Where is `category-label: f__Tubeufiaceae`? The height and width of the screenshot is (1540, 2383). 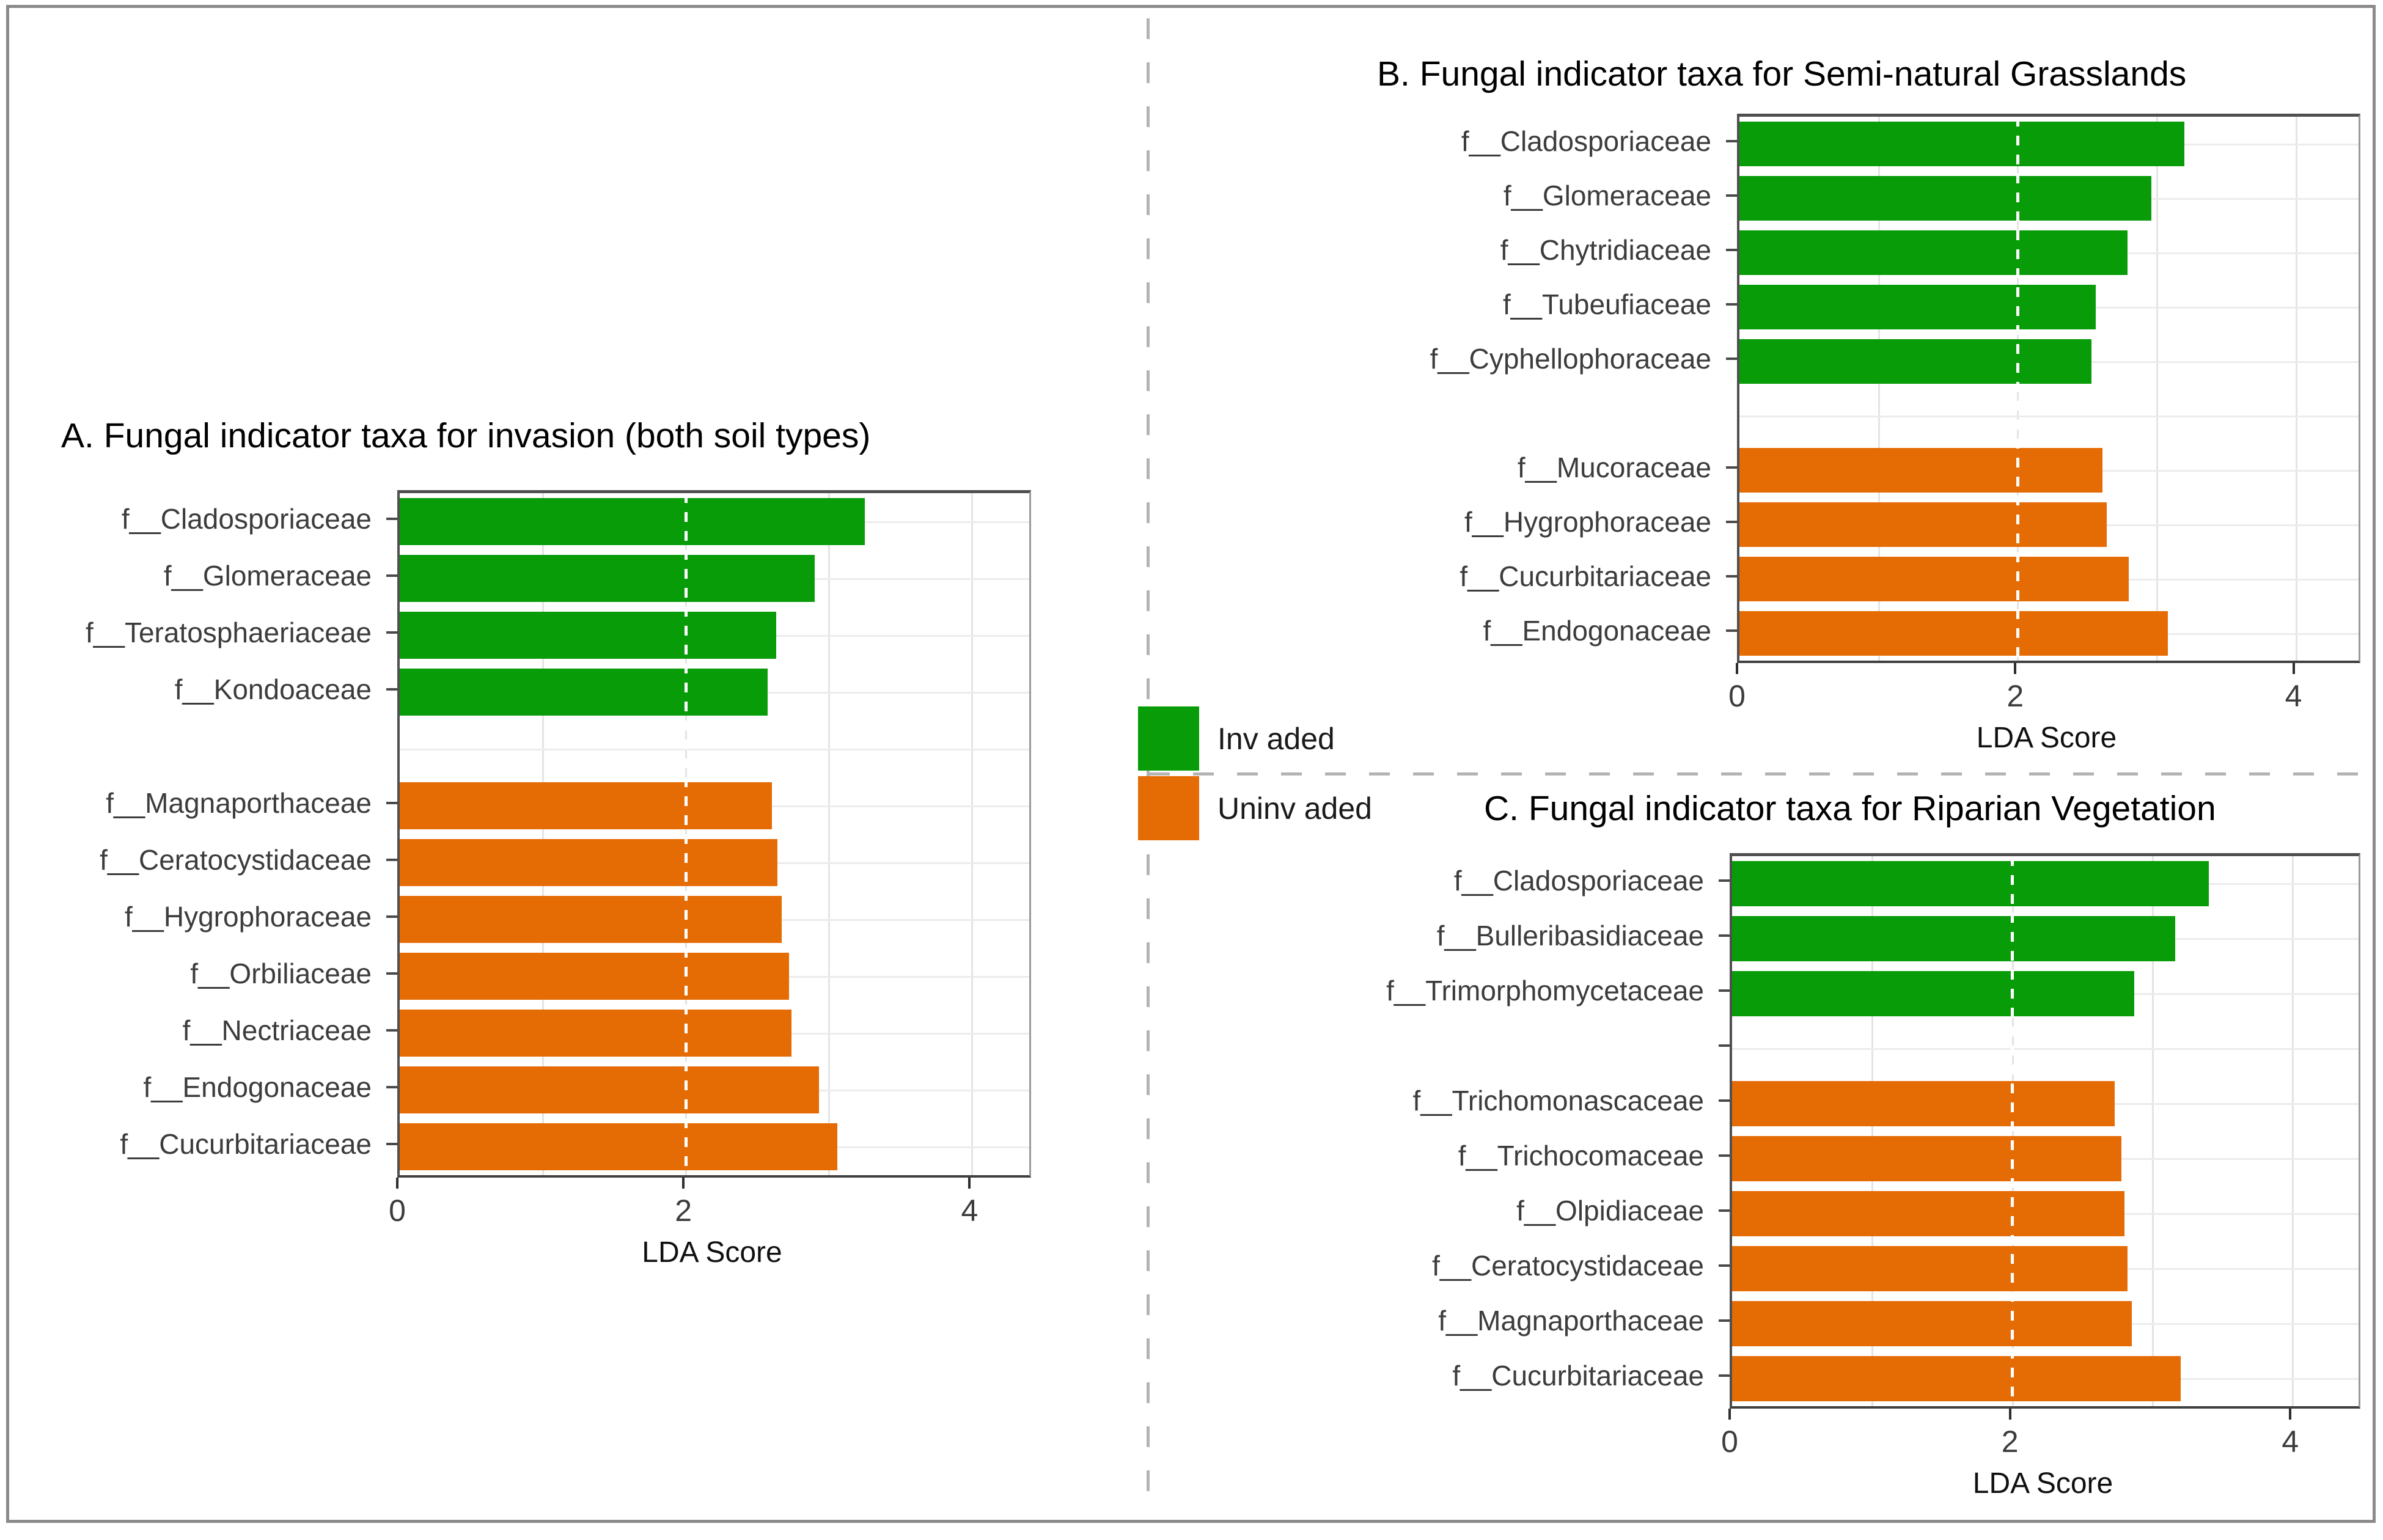 category-label: f__Tubeufiaceae is located at coordinates (1606, 304).